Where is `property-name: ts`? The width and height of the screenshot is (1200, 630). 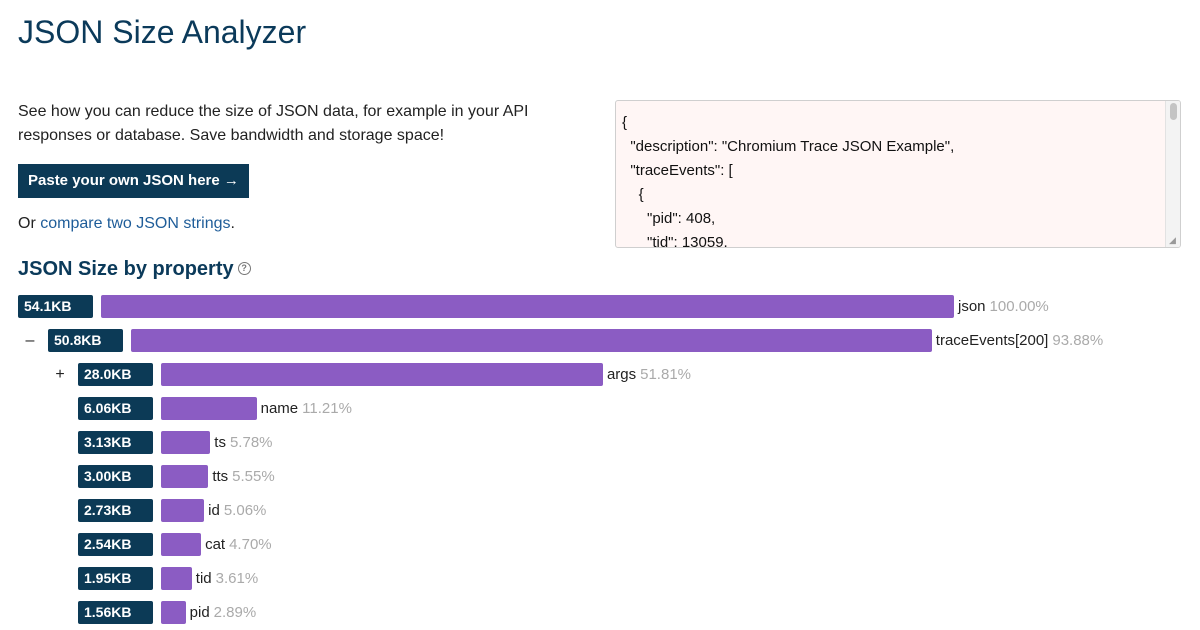
property-name: ts is located at coordinates (220, 442).